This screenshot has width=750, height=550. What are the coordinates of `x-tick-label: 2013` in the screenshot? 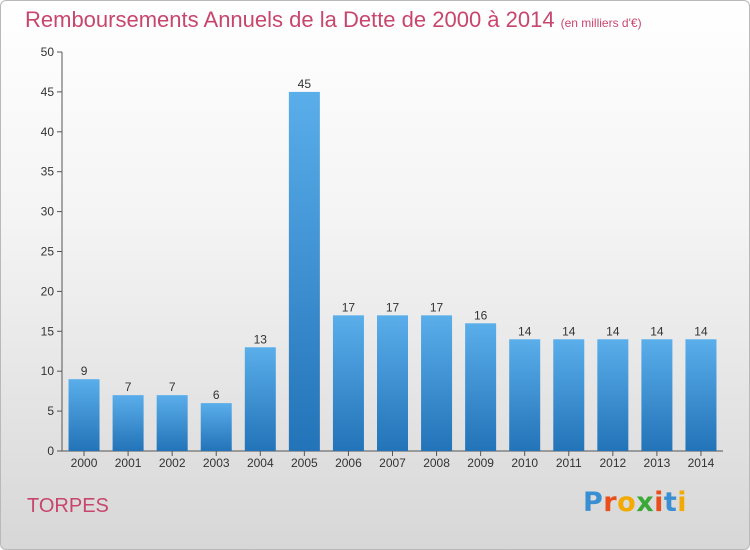 It's located at (657, 463).